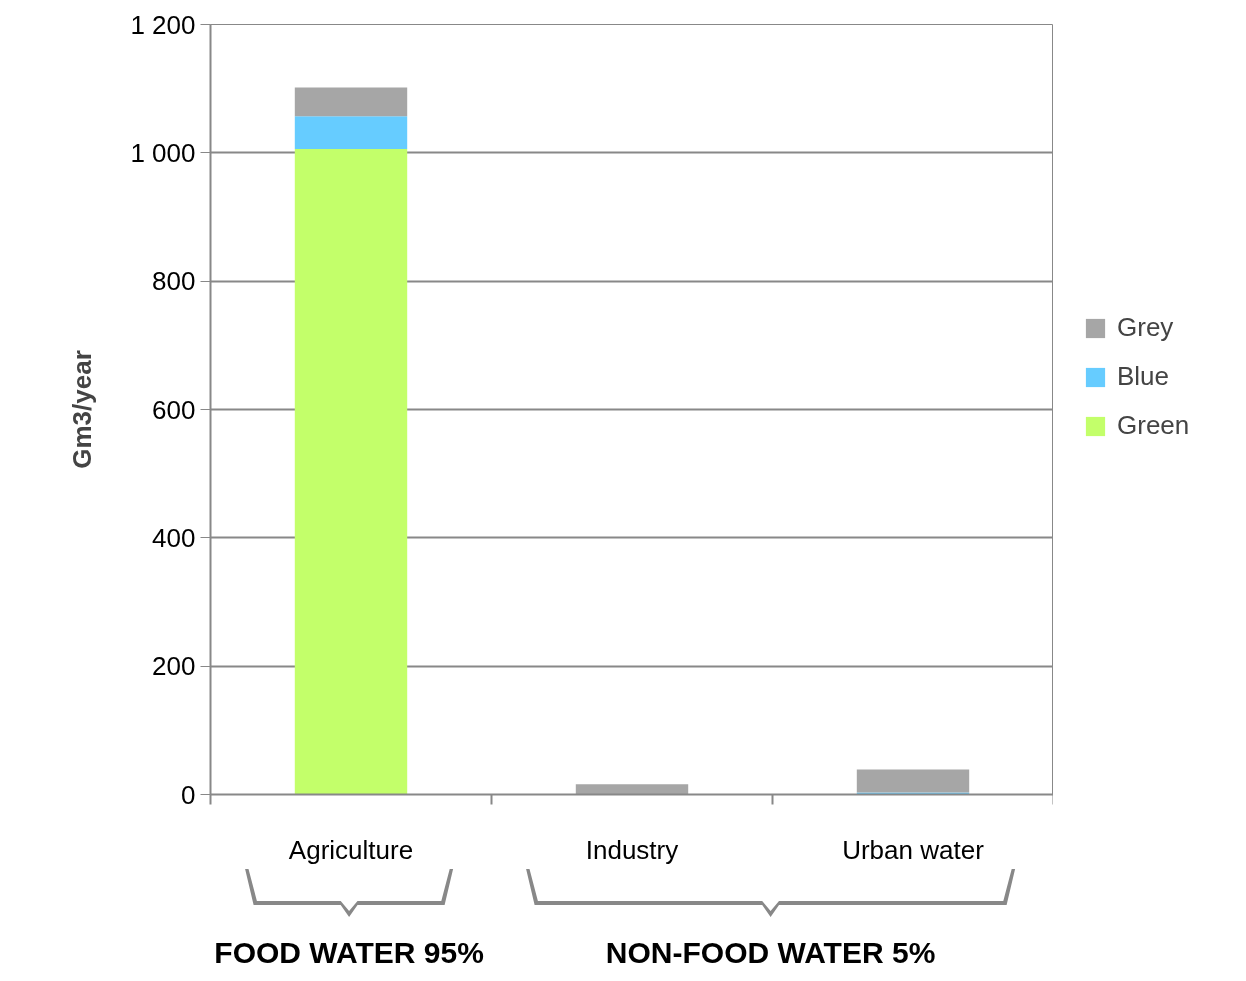 The height and width of the screenshot is (981, 1246). What do you see at coordinates (770, 952) in the screenshot?
I see `text: NON-FOOD WATER 5%` at bounding box center [770, 952].